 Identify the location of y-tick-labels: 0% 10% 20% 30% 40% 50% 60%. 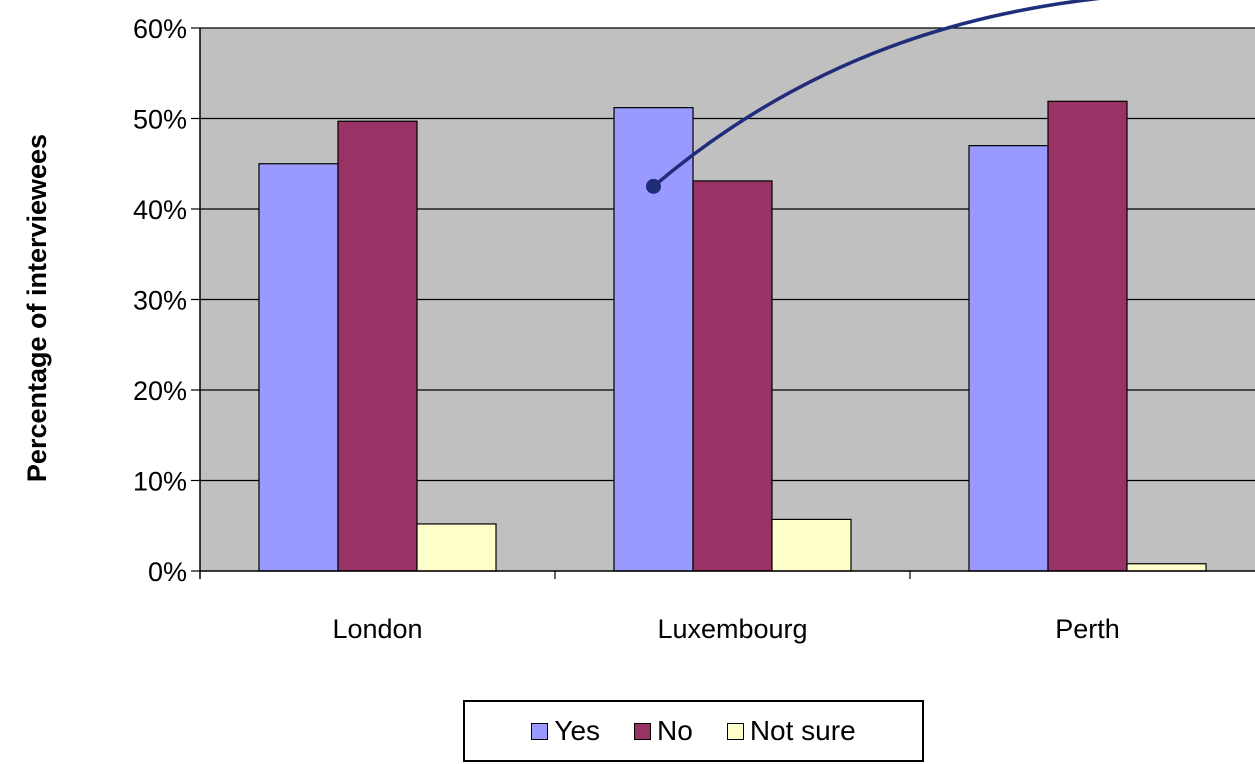
(160, 300).